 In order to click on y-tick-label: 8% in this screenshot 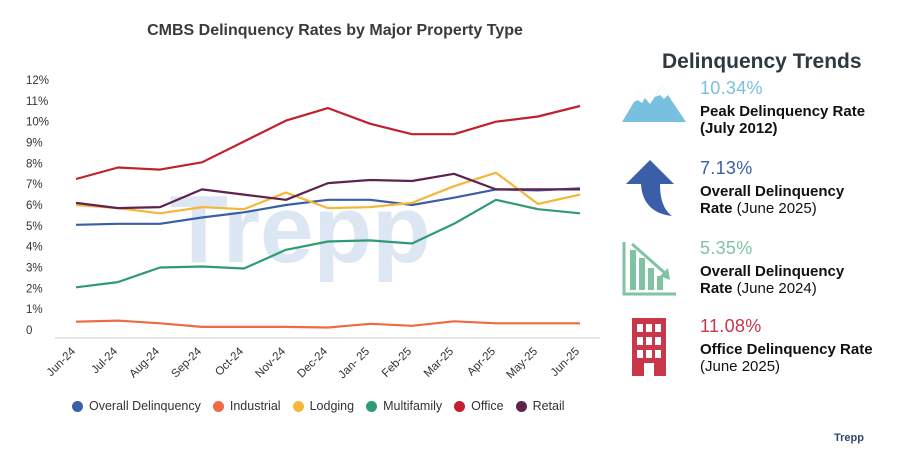, I will do `click(34, 164)`.